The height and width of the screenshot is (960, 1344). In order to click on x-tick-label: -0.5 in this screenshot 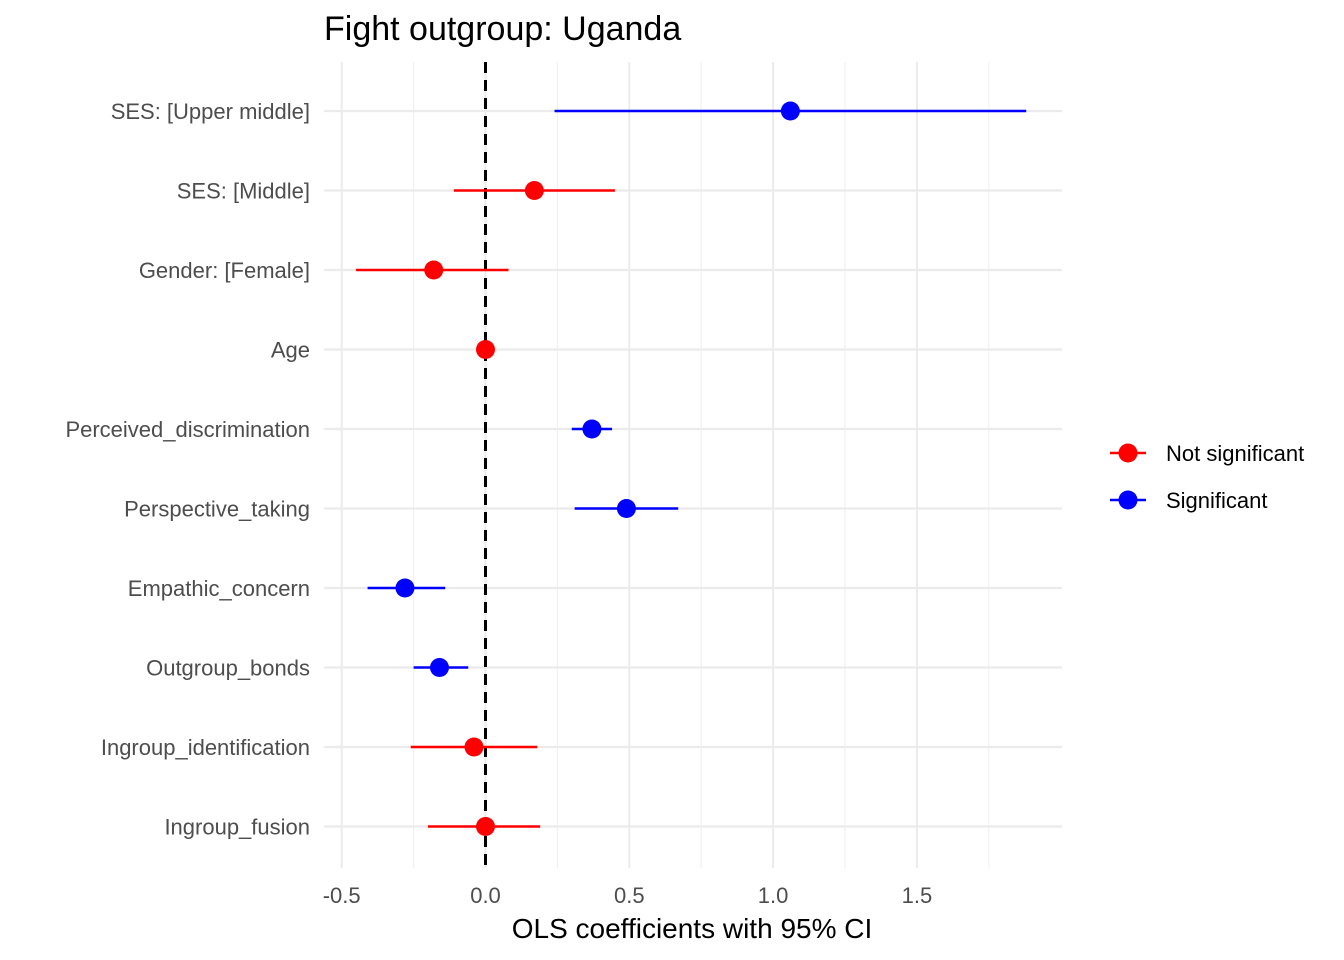, I will do `click(342, 895)`.